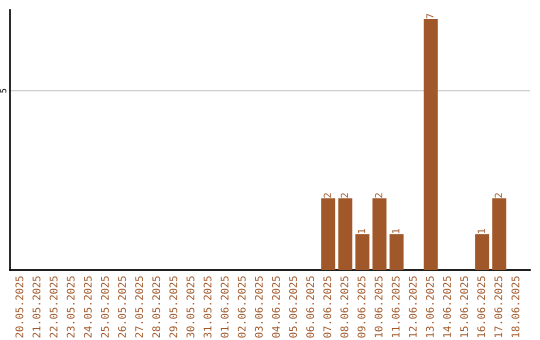 Image resolution: width=540 pixels, height=340 pixels. What do you see at coordinates (276, 307) in the screenshot?
I see `x-tick-label: 04.06.2025` at bounding box center [276, 307].